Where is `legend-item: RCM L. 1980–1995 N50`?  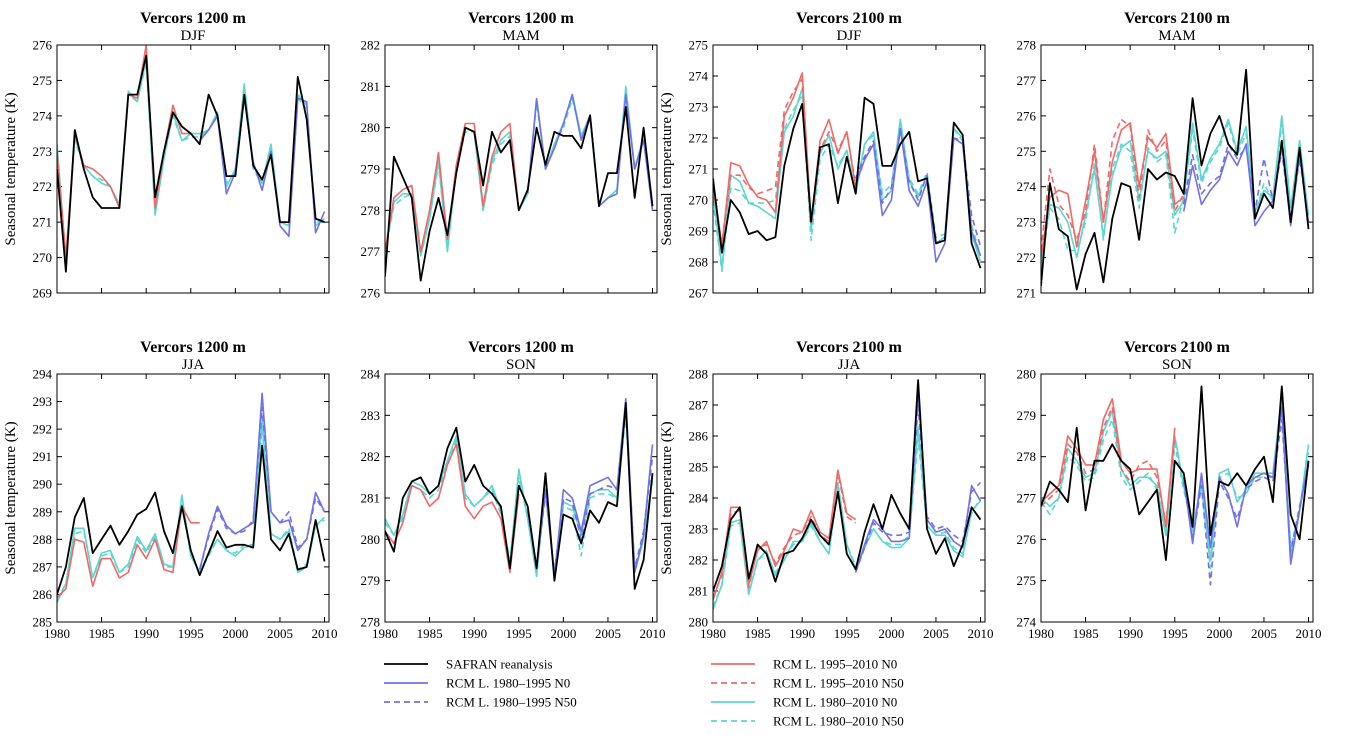 legend-item: RCM L. 1980–1995 N50 is located at coordinates (480, 702).